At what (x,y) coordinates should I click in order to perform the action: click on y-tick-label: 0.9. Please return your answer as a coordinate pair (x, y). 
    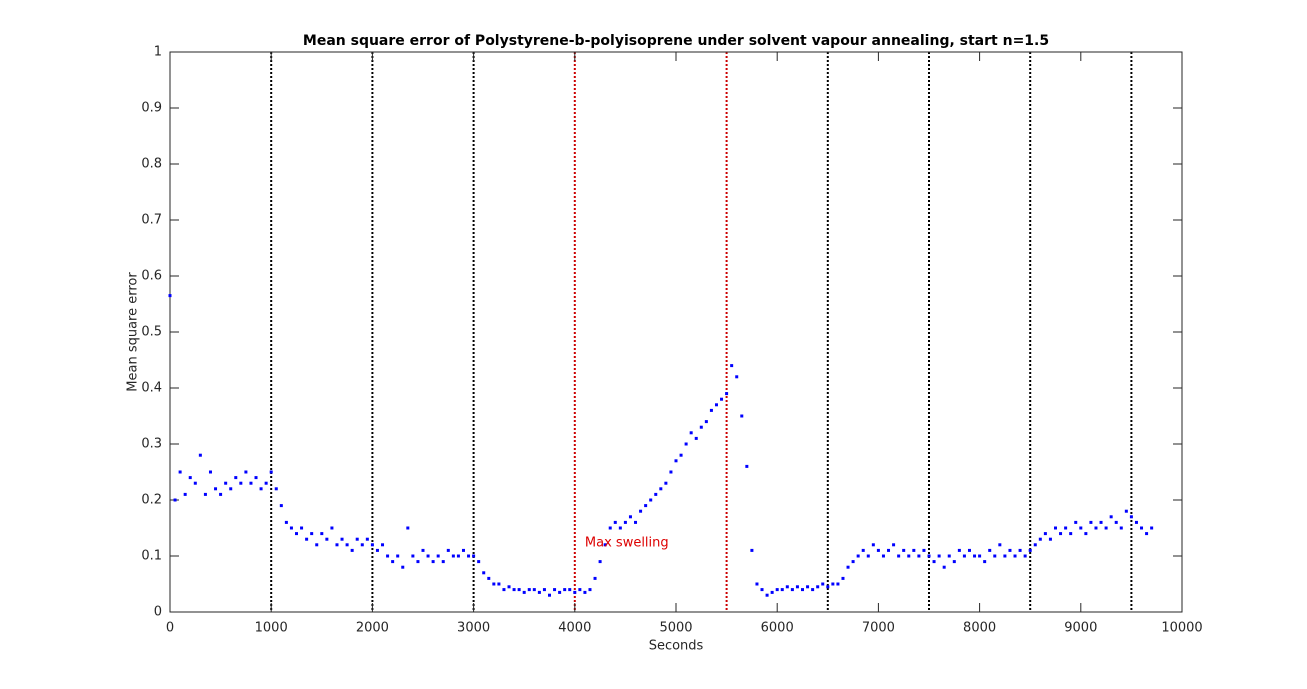
    Looking at the image, I should click on (151, 108).